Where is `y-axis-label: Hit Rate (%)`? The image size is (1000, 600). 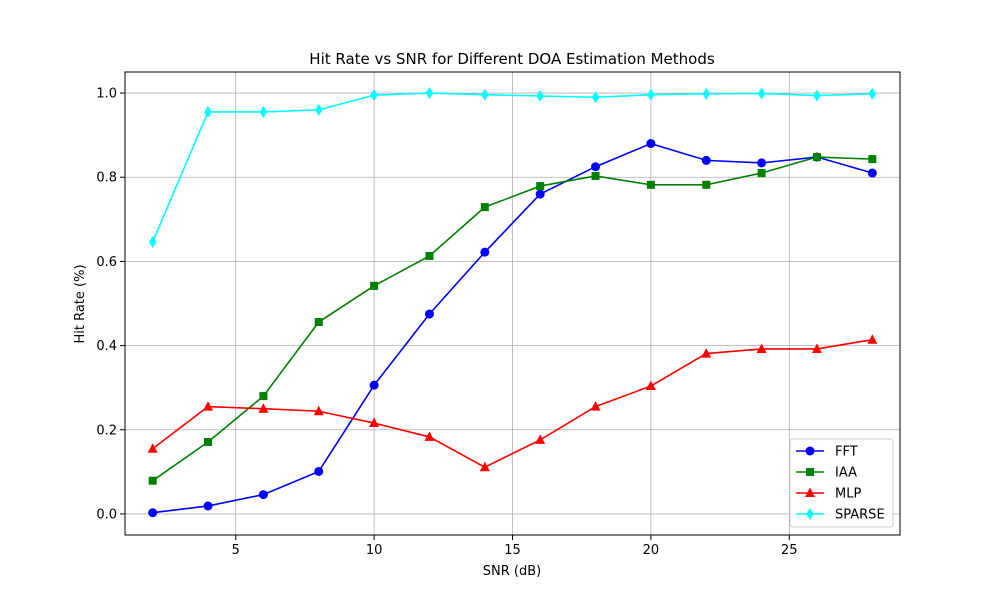
y-axis-label: Hit Rate (%) is located at coordinates (80, 303).